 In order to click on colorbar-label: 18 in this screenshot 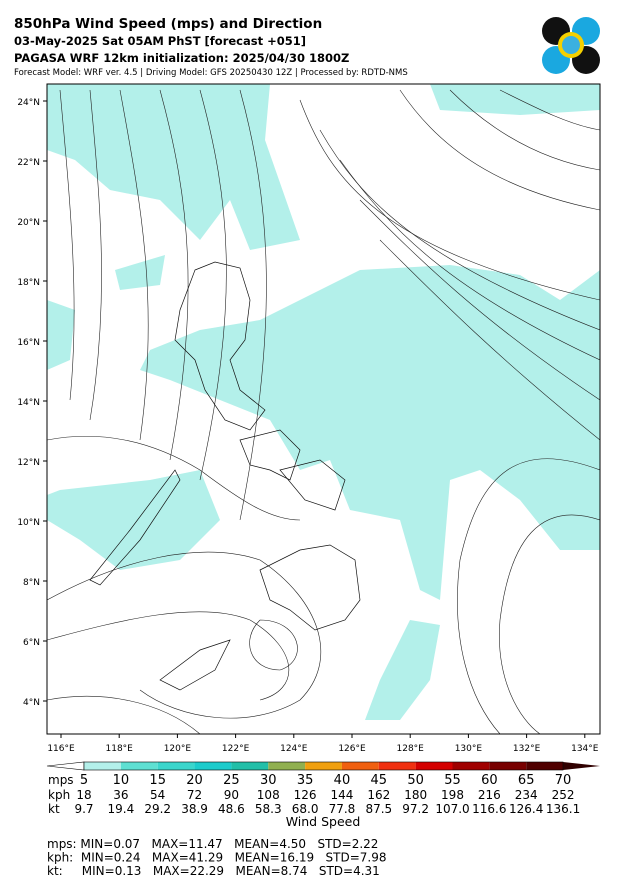, I will do `click(83, 795)`.